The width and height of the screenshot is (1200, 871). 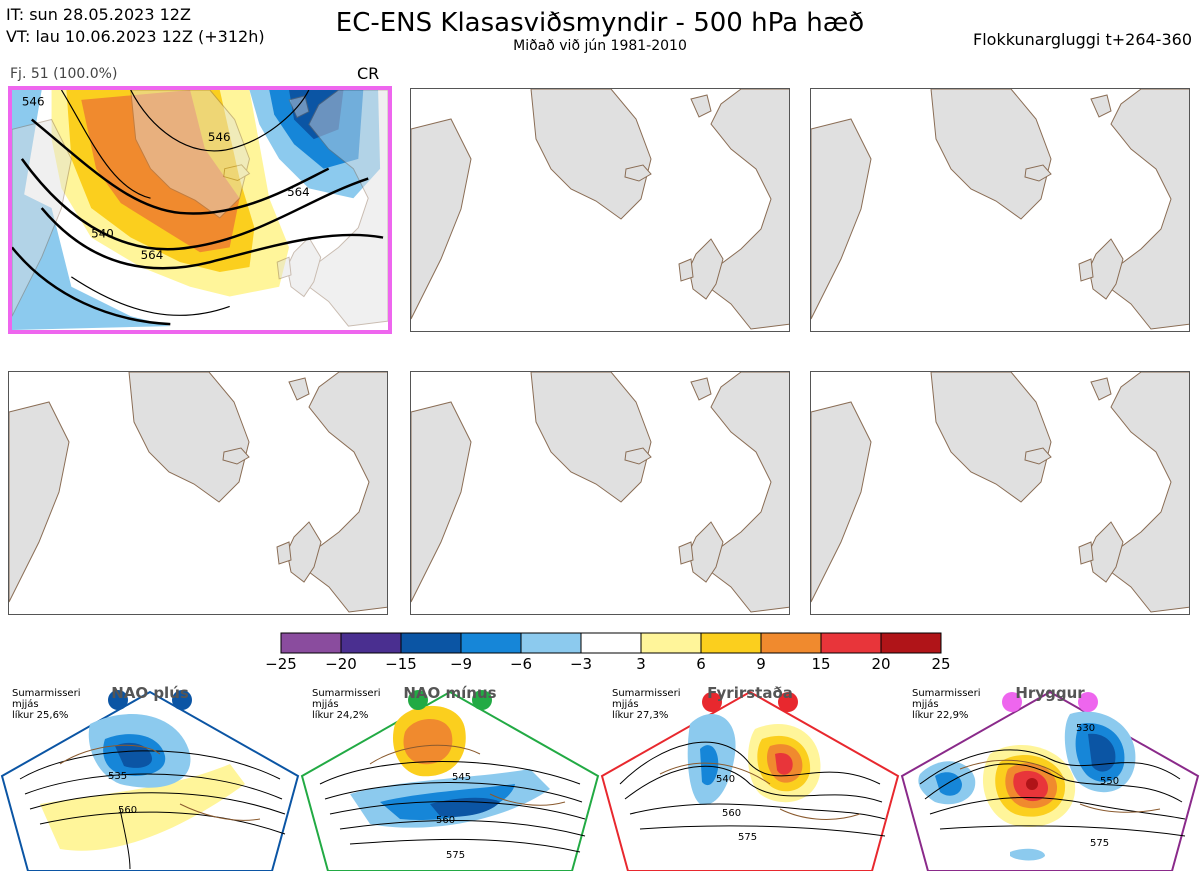 I want to click on colorbar-tick: −20, so click(x=341, y=664).